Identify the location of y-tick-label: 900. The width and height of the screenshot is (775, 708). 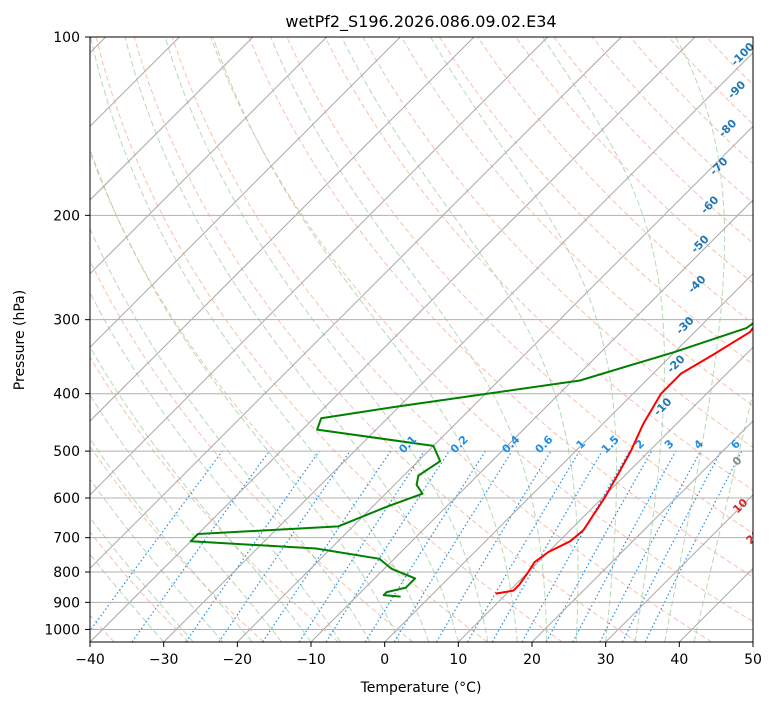
(66, 603).